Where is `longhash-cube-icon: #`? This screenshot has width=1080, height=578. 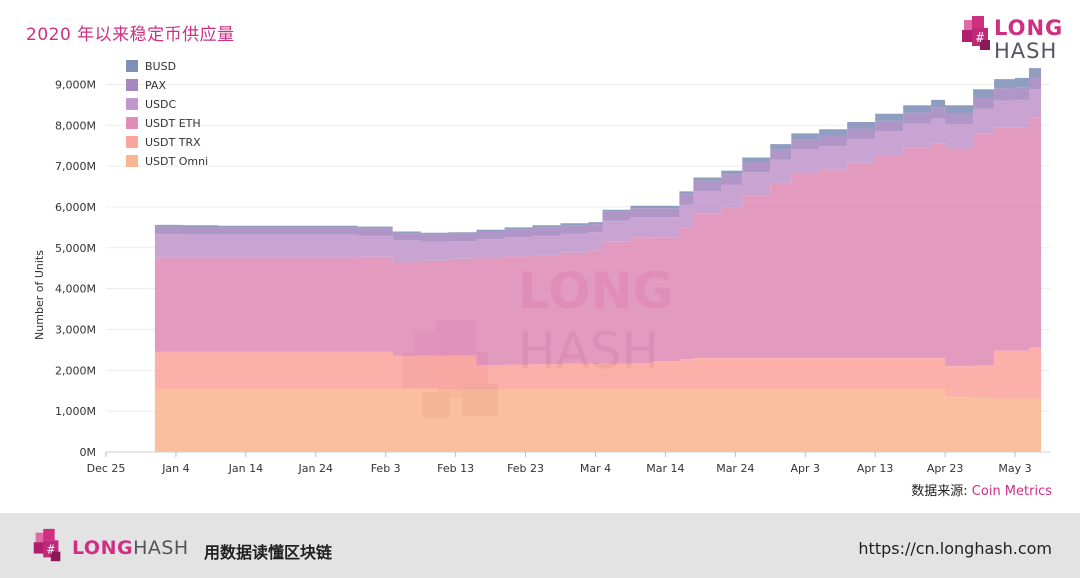 longhash-cube-icon: # is located at coordinates (976, 33).